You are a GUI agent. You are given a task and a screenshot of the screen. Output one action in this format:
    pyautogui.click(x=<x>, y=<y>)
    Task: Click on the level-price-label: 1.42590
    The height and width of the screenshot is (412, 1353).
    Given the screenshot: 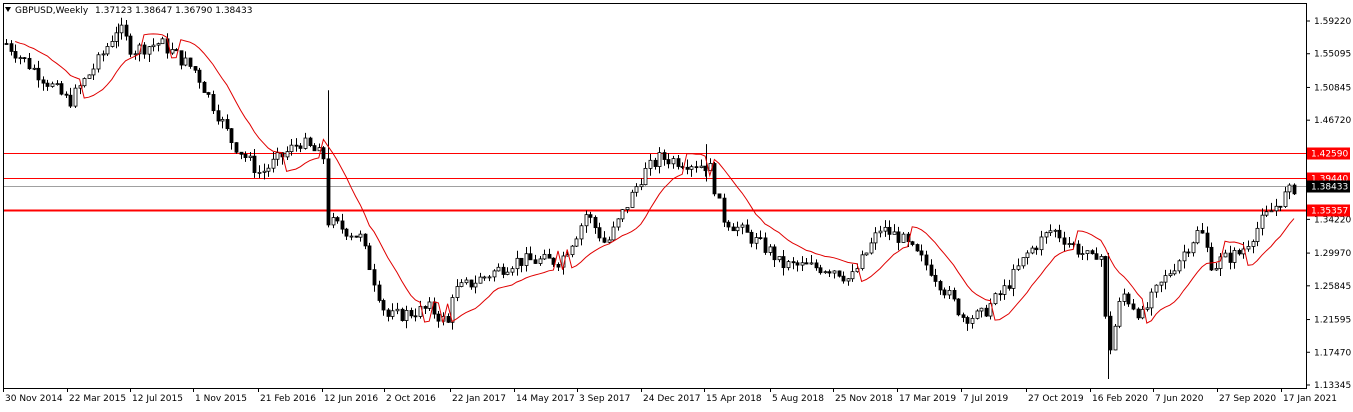 What is the action you would take?
    pyautogui.click(x=1329, y=155)
    